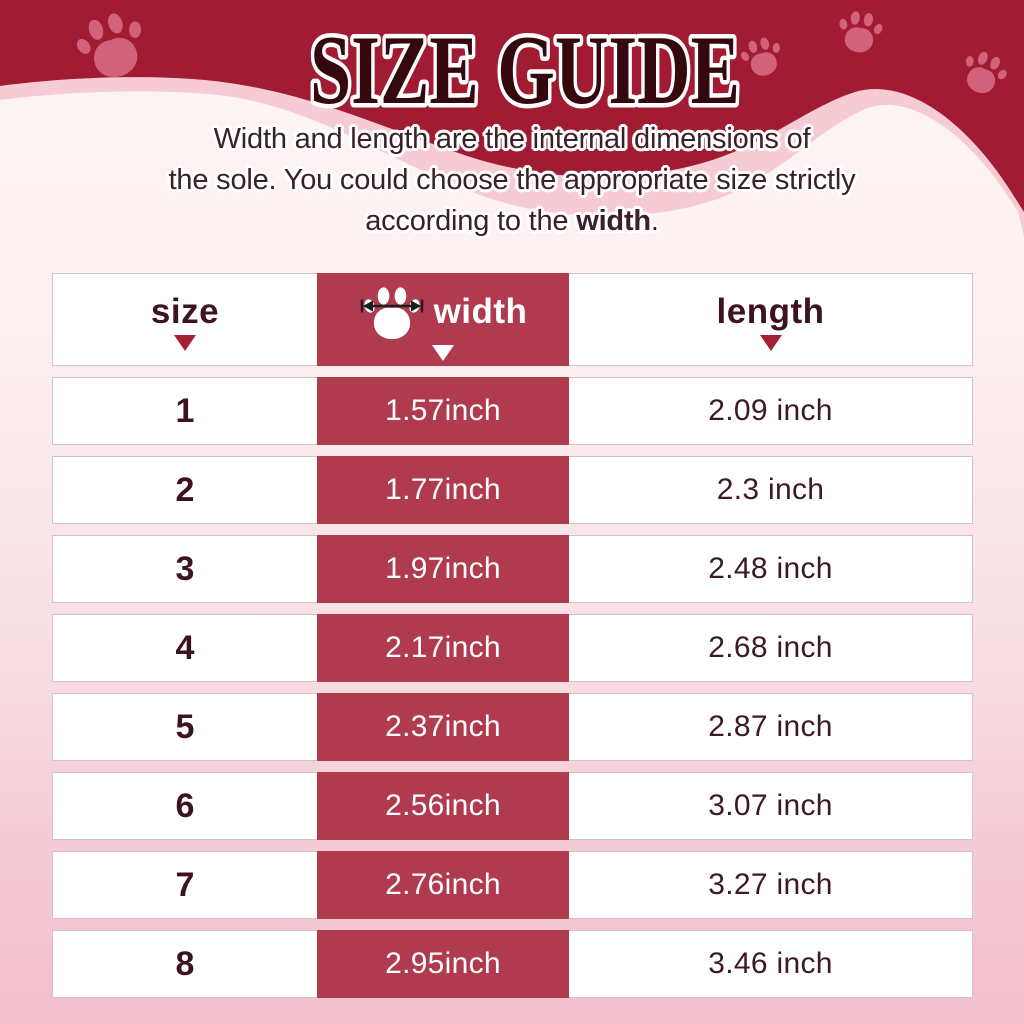  I want to click on length-cell: 2.48 inch, so click(770, 568).